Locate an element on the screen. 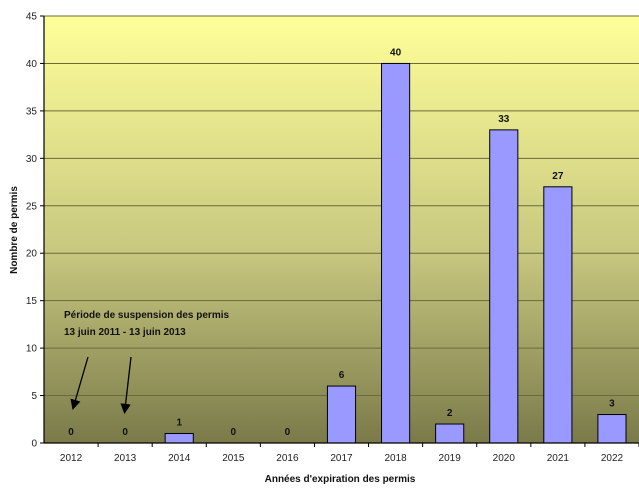 This screenshot has height=489, width=639. x-tick-label-2012: 2012 is located at coordinates (71, 458).